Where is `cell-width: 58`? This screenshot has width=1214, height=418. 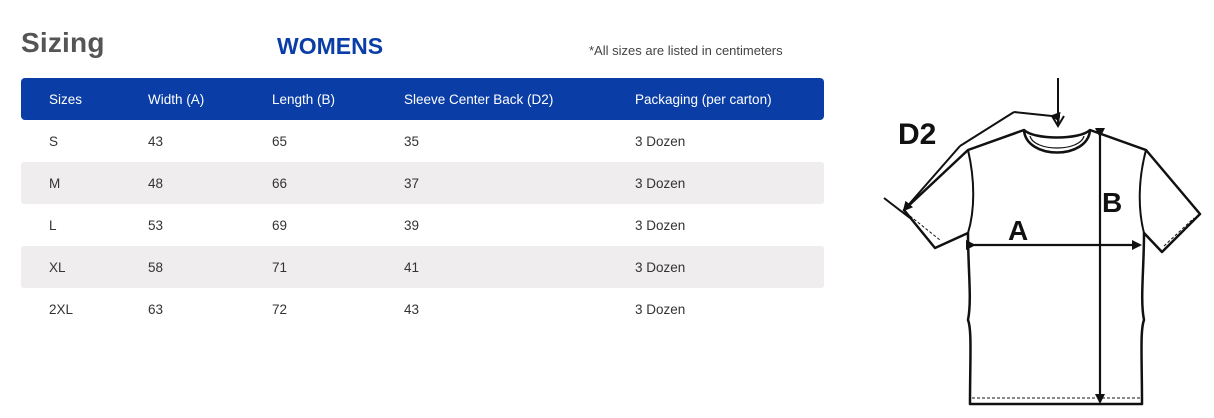 cell-width: 58 is located at coordinates (156, 267).